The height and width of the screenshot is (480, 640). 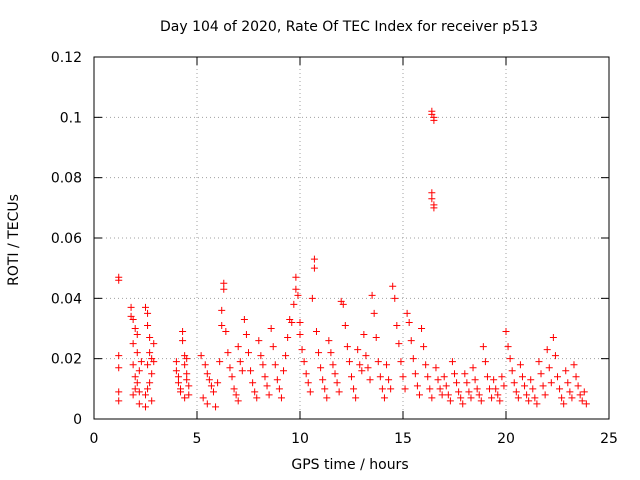 What do you see at coordinates (71, 118) in the screenshot?
I see `y-tick-label: 0.1` at bounding box center [71, 118].